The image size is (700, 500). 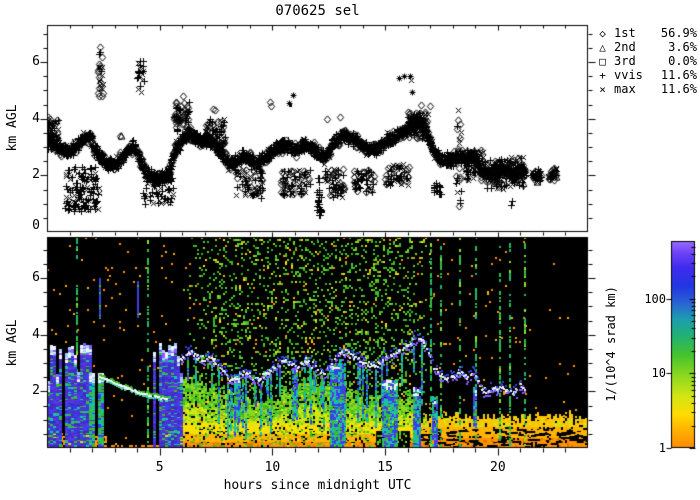 What do you see at coordinates (683, 344) in the screenshot?
I see `colorbar` at bounding box center [683, 344].